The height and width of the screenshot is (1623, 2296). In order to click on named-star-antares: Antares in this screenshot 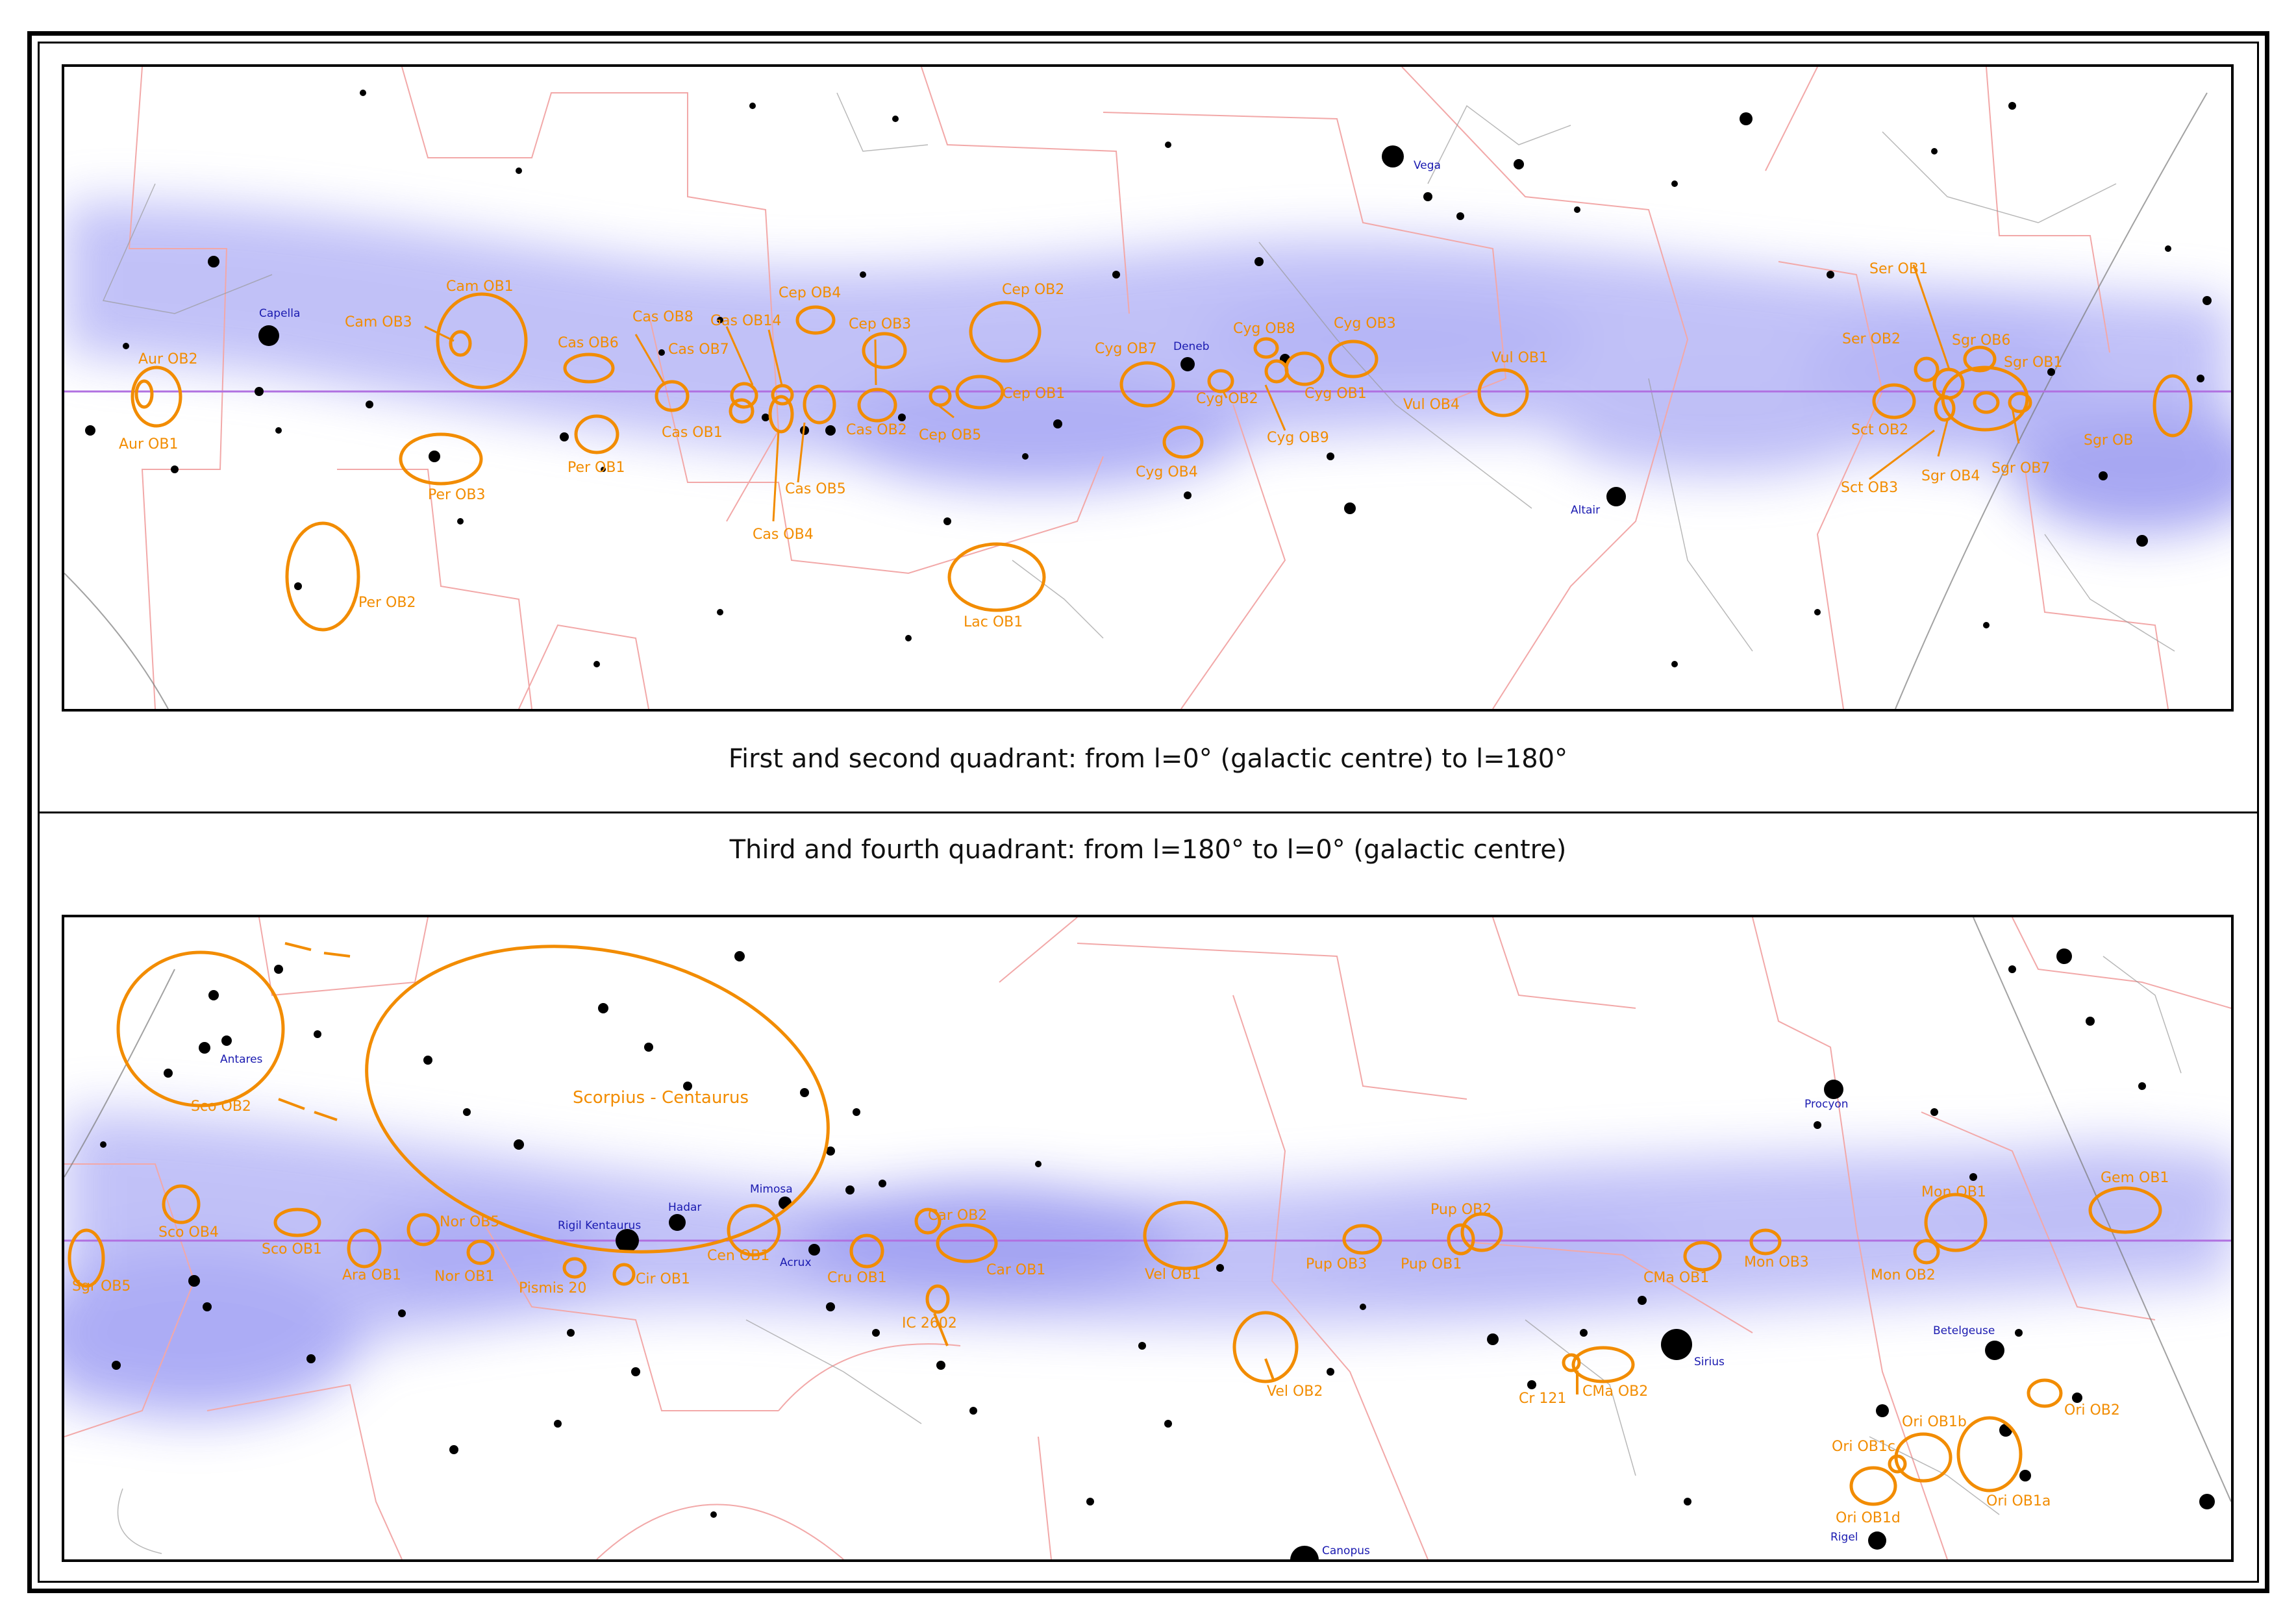, I will do `click(231, 1054)`.